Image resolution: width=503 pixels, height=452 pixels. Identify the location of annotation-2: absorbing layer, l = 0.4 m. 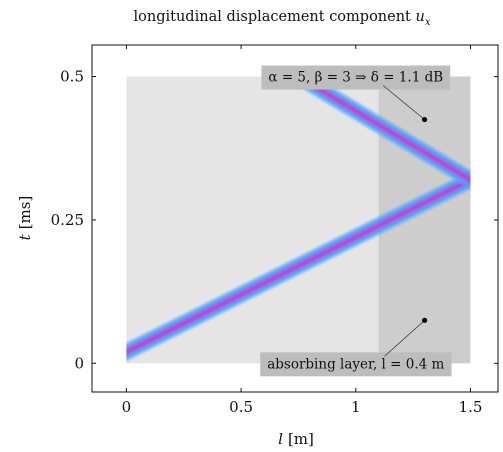
(356, 347).